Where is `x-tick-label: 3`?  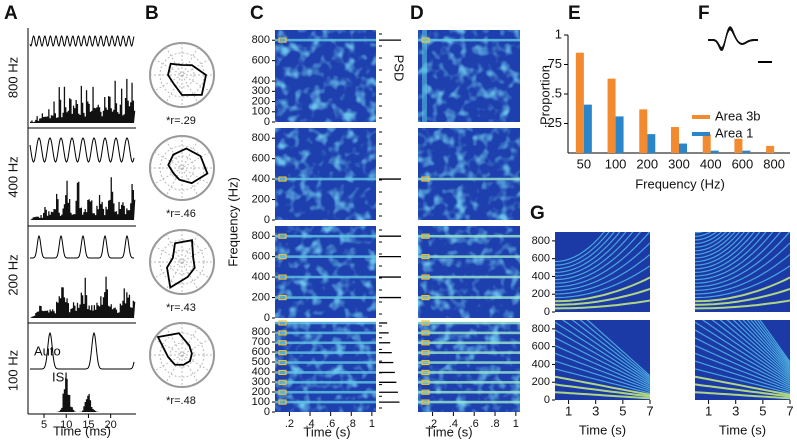 x-tick-label: 3 is located at coordinates (595, 410).